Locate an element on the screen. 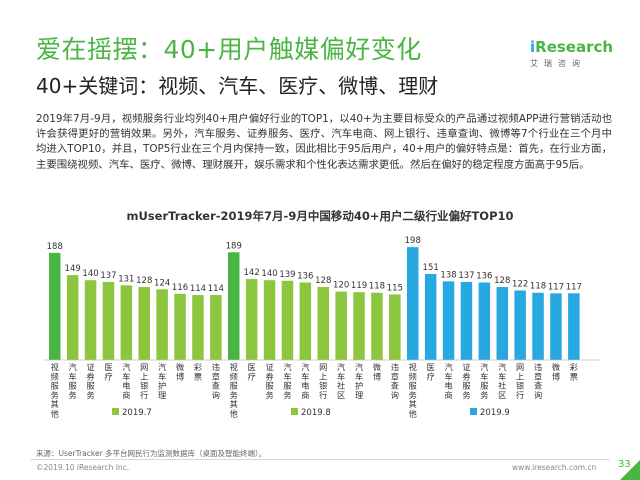 This screenshot has width=640, height=480. bar-value-label: 114 is located at coordinates (216, 289).